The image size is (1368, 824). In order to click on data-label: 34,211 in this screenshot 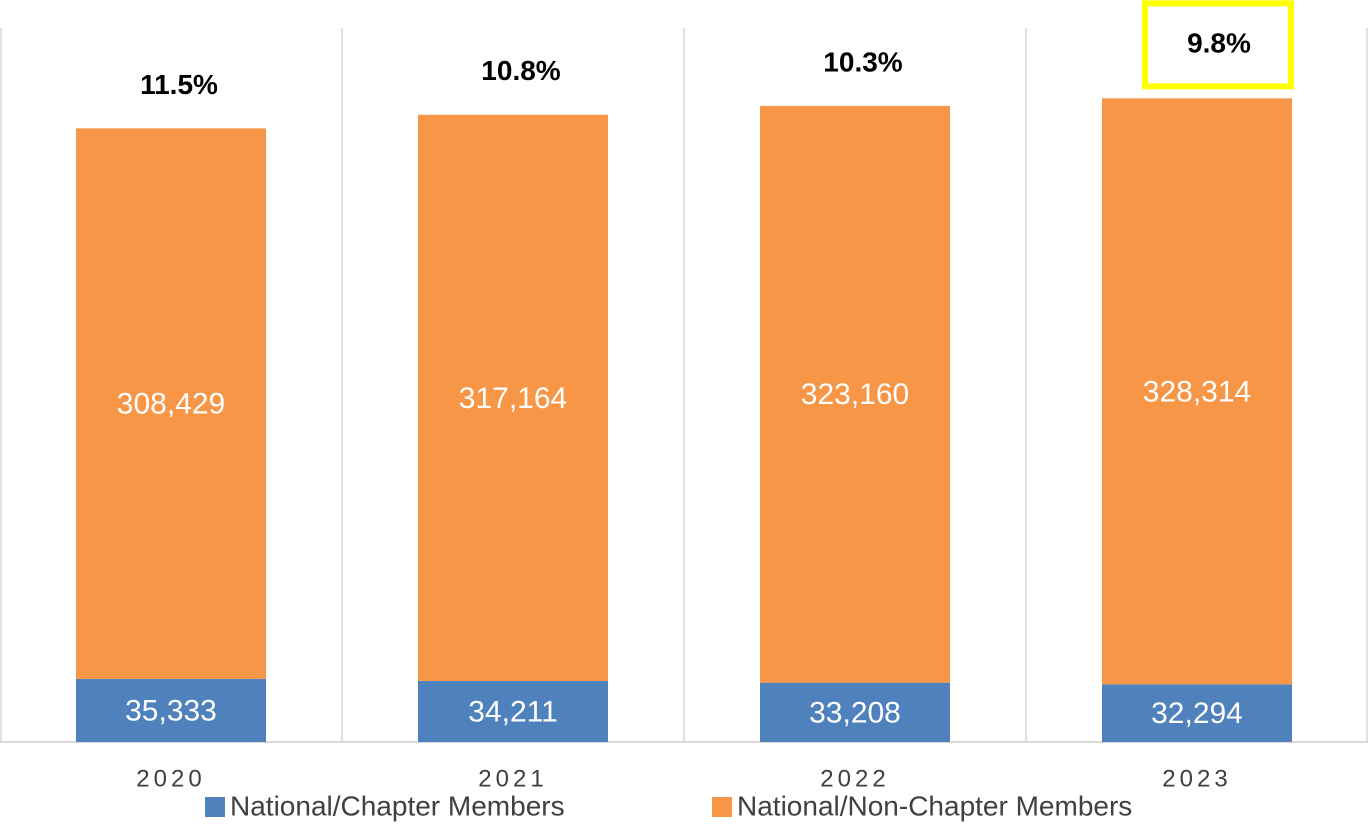, I will do `click(513, 711)`.